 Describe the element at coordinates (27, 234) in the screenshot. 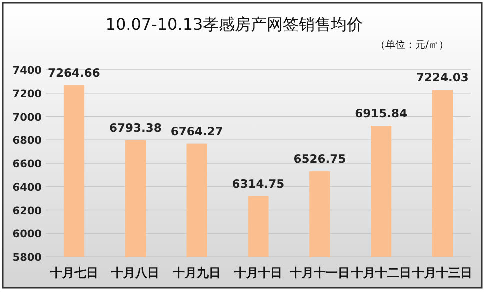

I see `y-tick-label: 6000` at that location.